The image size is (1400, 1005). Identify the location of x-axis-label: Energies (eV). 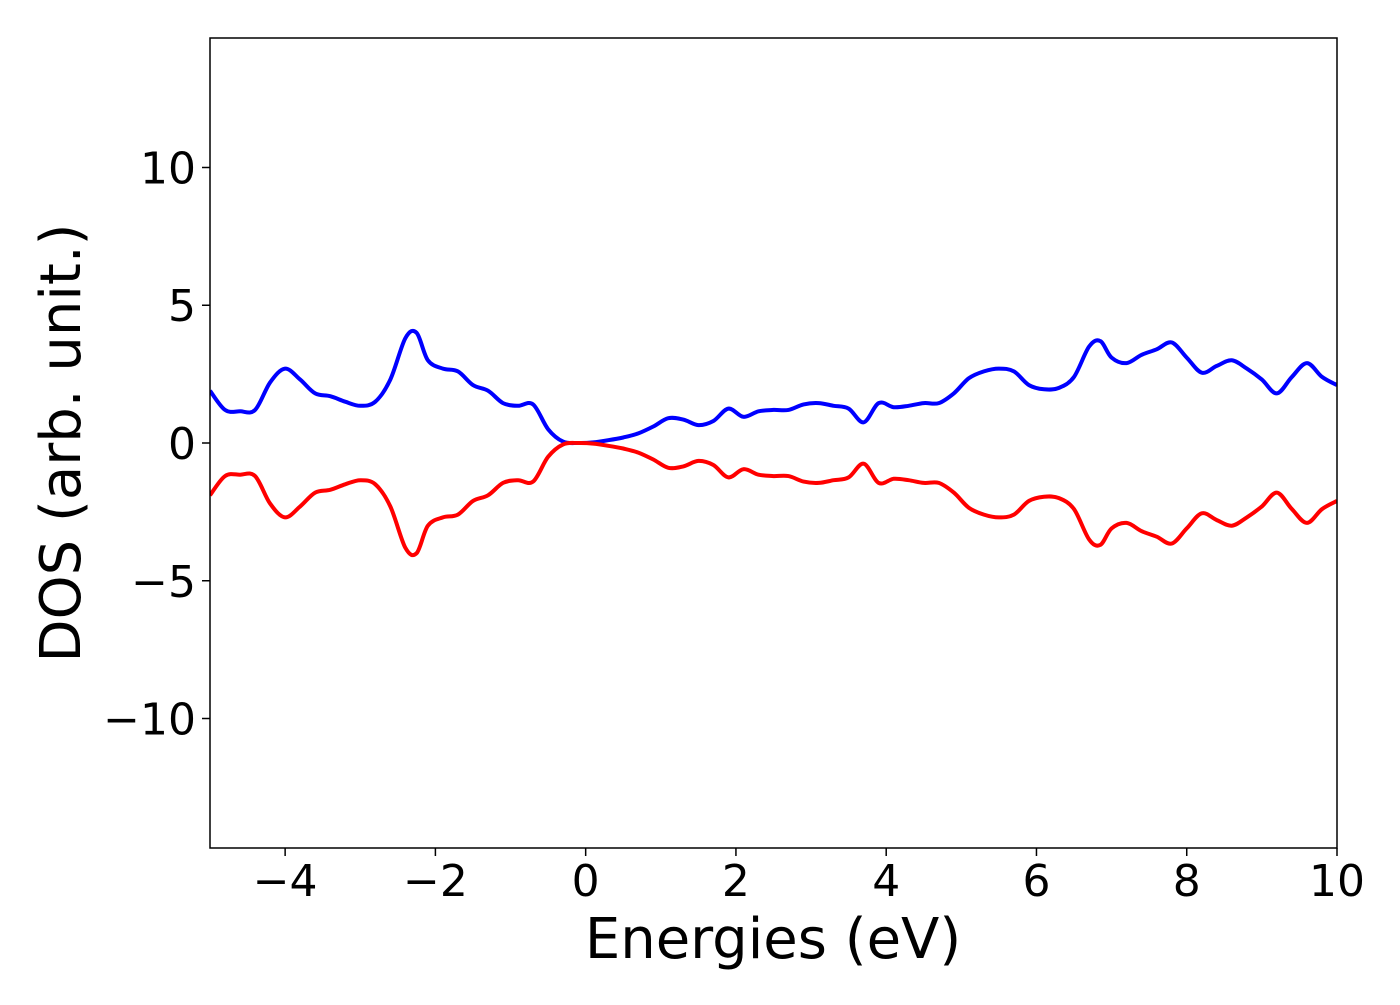
(773, 939).